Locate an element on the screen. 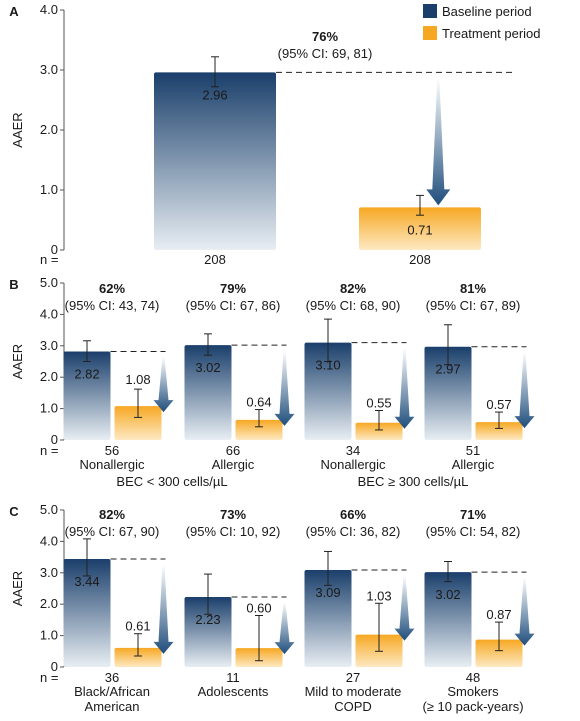  treatment-value-label: 0.64 is located at coordinates (258, 402).